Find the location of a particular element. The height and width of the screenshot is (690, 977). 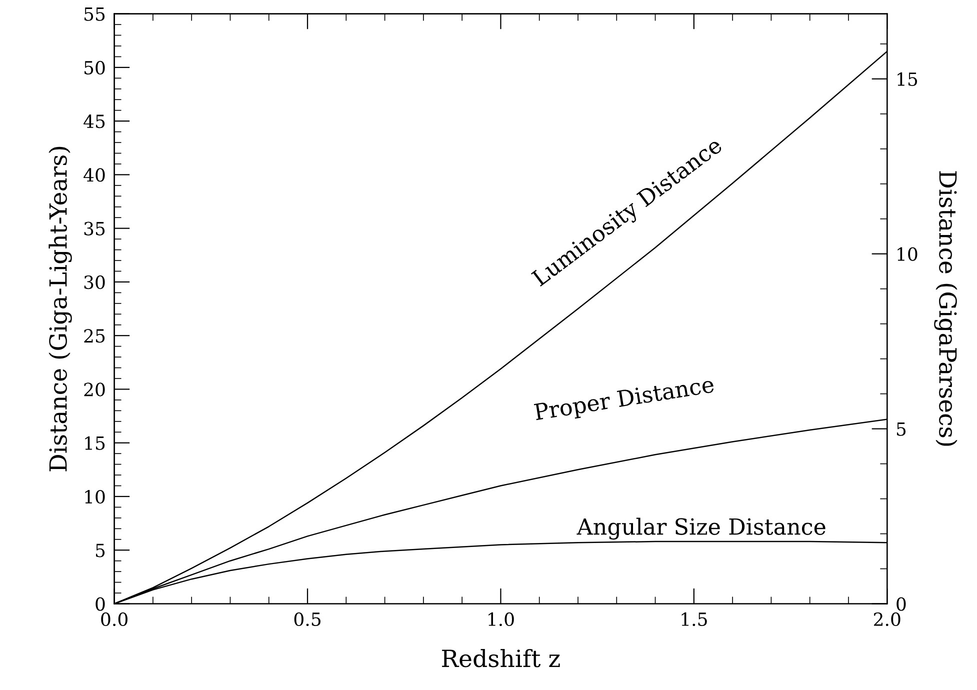

x-tick-label: 1.0 is located at coordinates (501, 619).